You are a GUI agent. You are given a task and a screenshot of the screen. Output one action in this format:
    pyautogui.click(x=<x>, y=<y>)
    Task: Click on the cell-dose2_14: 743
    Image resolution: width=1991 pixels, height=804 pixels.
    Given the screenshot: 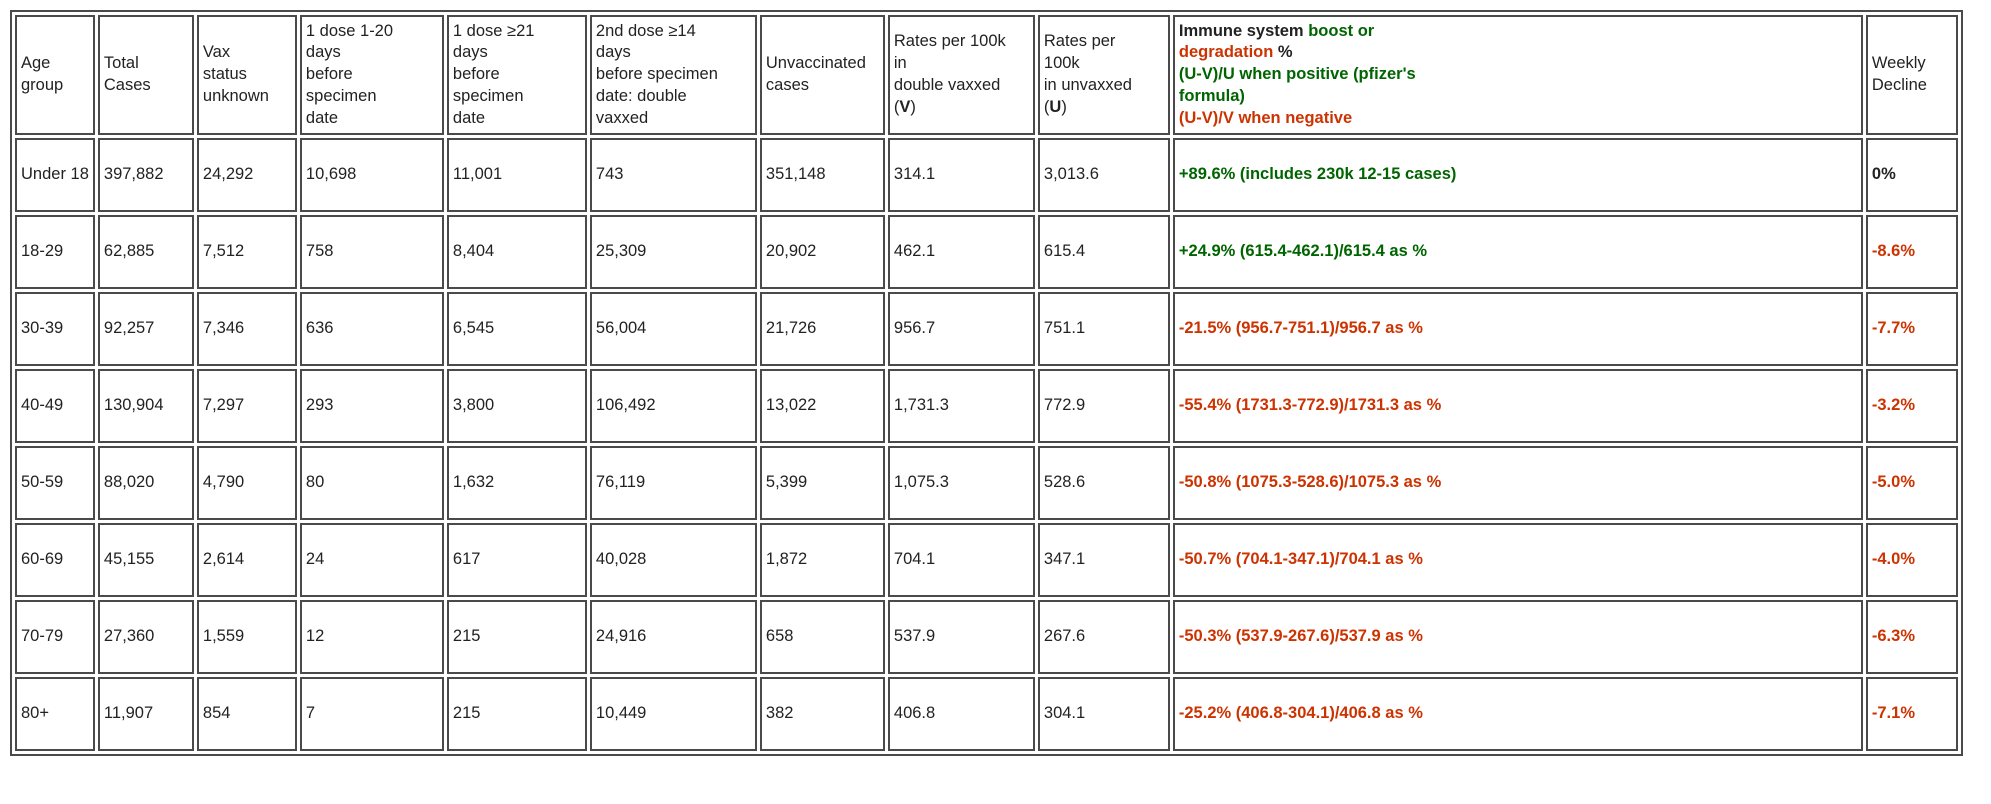 What is the action you would take?
    pyautogui.click(x=673, y=175)
    